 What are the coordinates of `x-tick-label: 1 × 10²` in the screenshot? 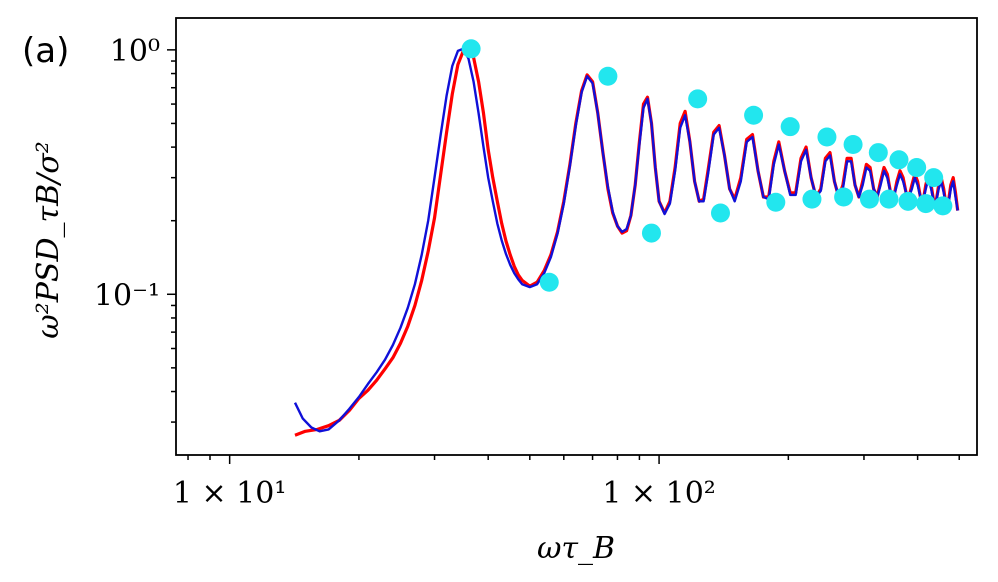 It's located at (659, 493).